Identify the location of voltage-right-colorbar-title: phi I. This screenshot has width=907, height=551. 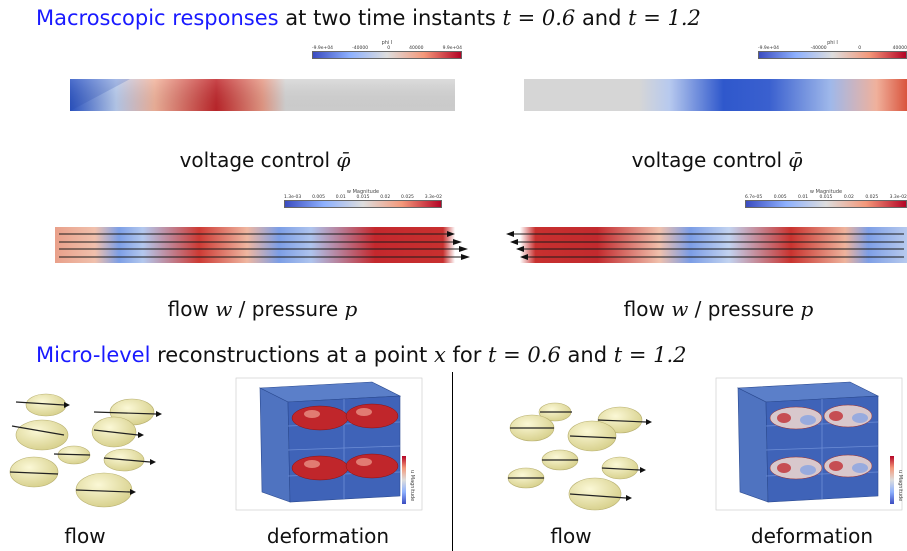
(832, 43).